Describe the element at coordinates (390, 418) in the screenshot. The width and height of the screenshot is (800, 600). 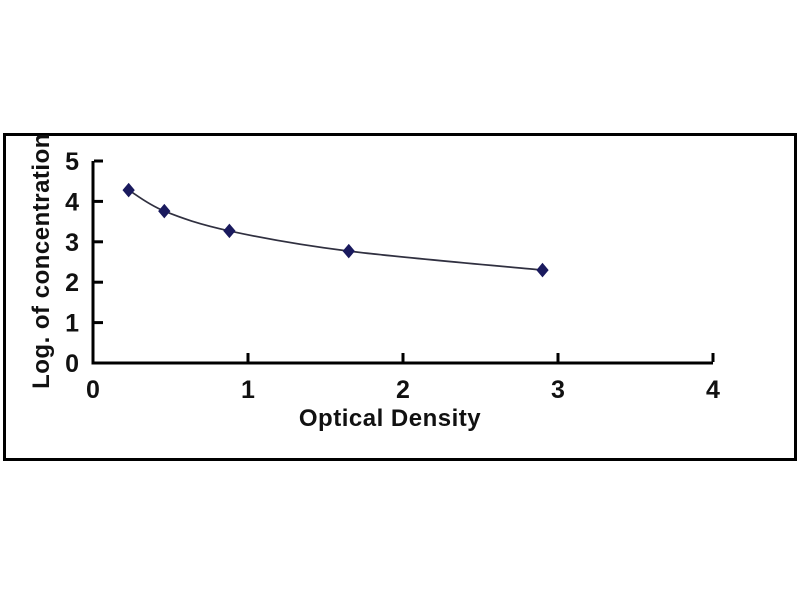
I see `x-axis-title: Optical Density` at that location.